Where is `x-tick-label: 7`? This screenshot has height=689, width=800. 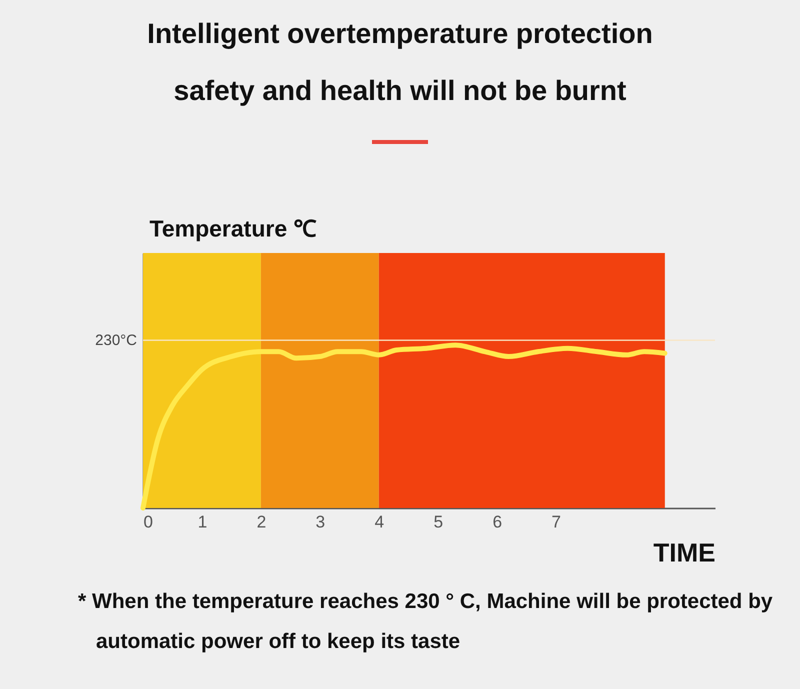 x-tick-label: 7 is located at coordinates (557, 522).